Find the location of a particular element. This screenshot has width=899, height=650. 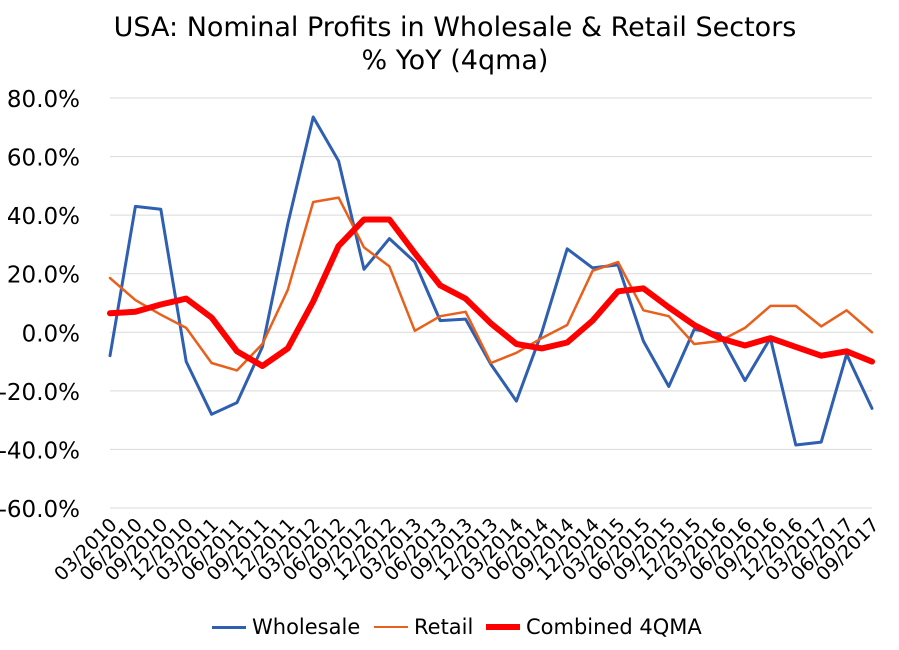

legend-item: Retail is located at coordinates (423, 627).